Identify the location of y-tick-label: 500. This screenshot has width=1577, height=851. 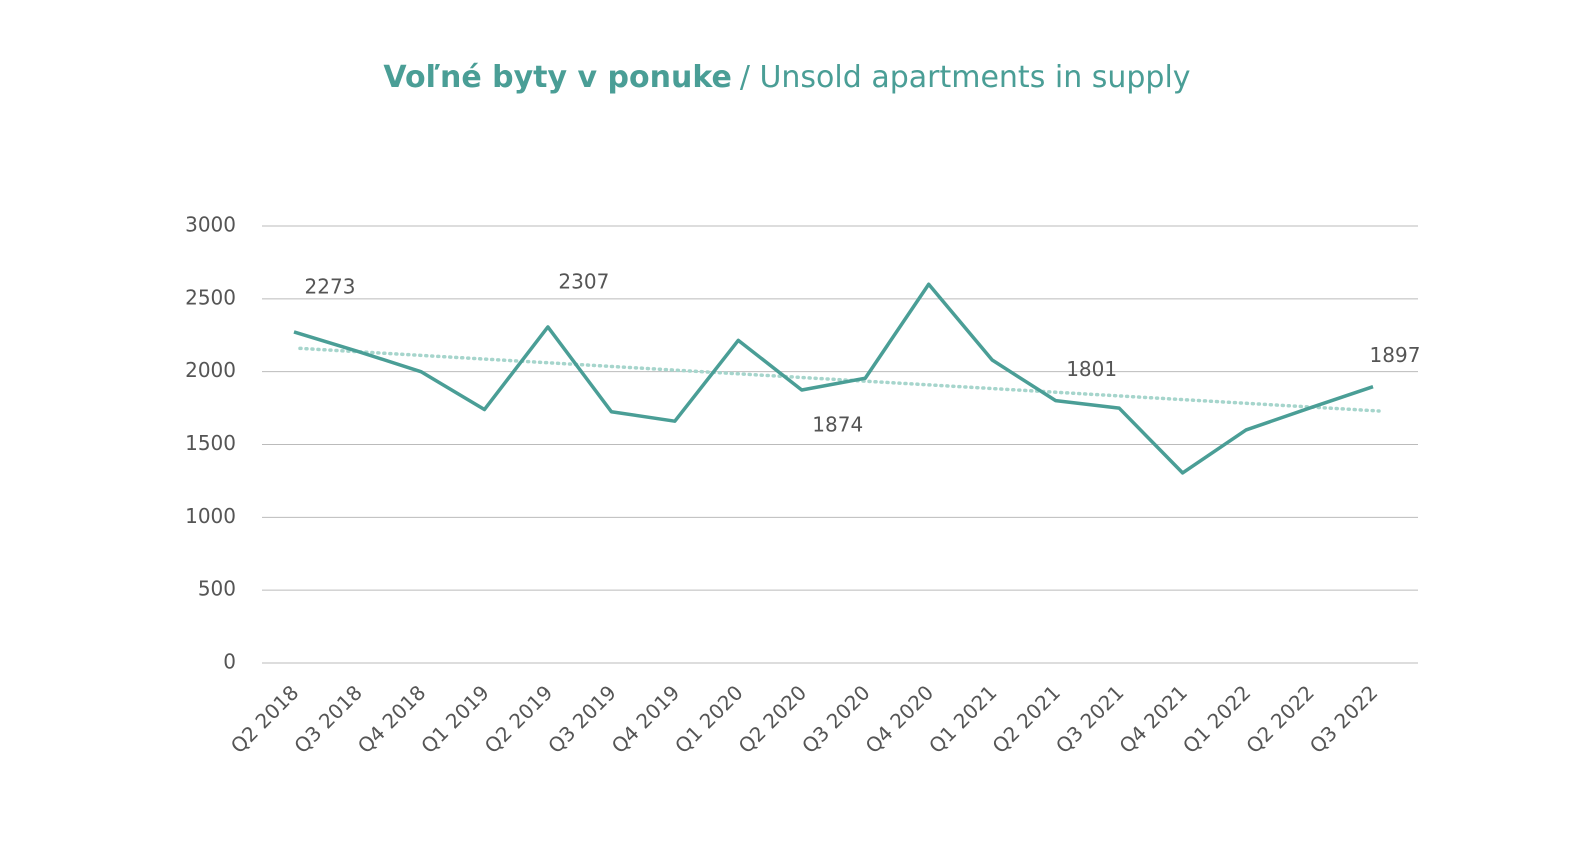
(217, 589).